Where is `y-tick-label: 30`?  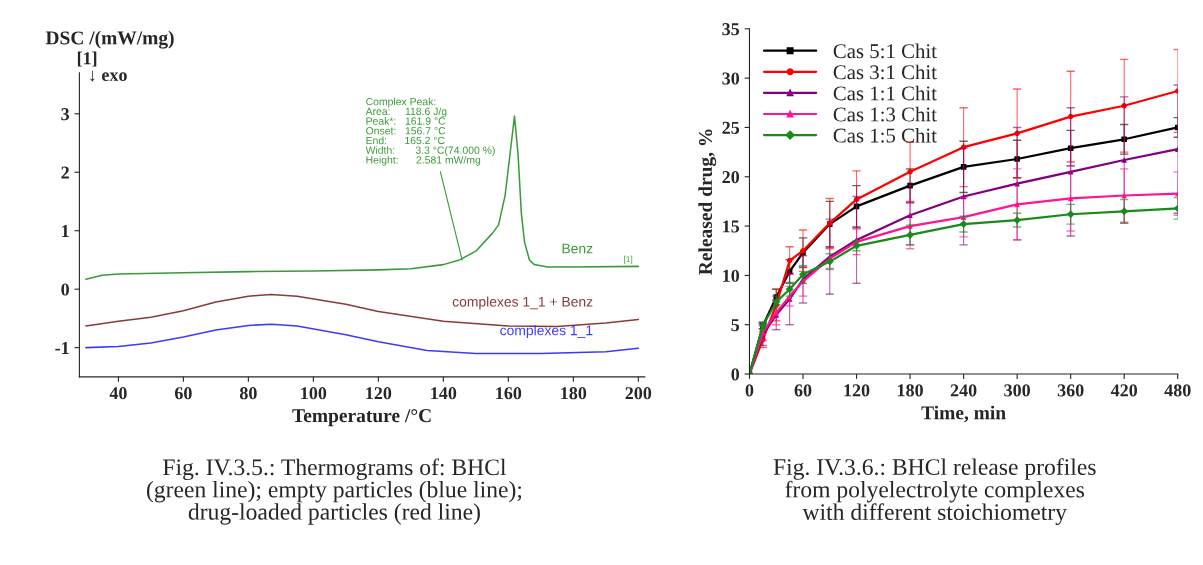 y-tick-label: 30 is located at coordinates (731, 78).